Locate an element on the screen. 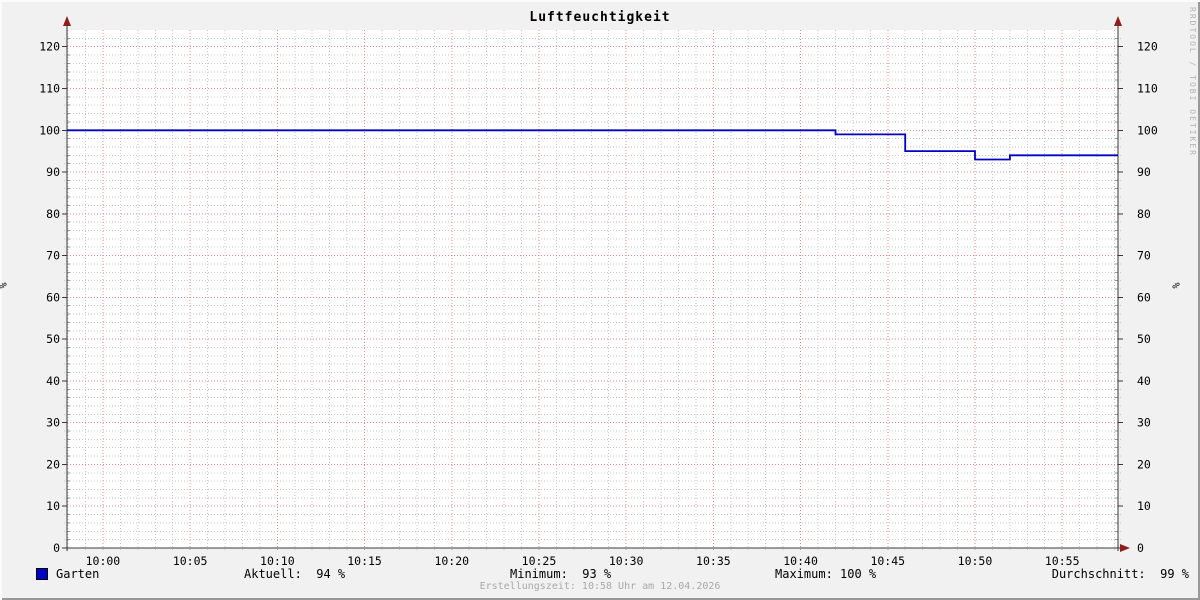 This screenshot has width=1200, height=600. right-axis-unit-label: % is located at coordinates (1175, 285).